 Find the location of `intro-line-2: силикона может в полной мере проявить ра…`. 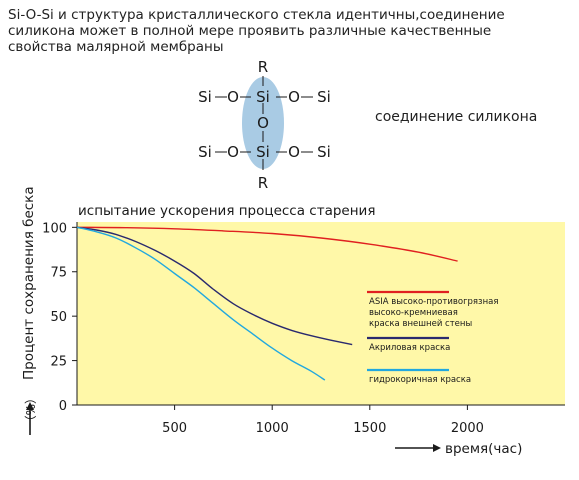

intro-line-2: силикона может в полной мере проявить ра… is located at coordinates (250, 31).